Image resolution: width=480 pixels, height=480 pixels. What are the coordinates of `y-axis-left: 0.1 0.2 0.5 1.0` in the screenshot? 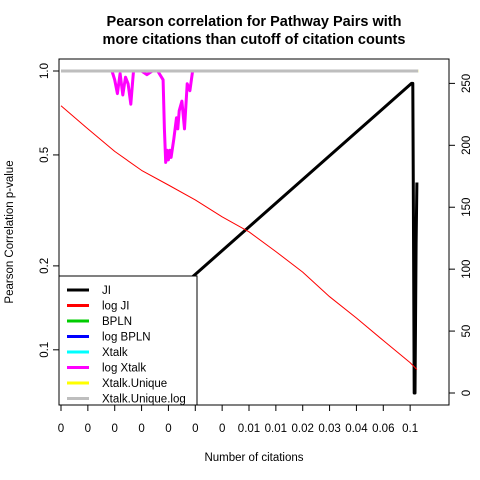 It's located at (49, 210).